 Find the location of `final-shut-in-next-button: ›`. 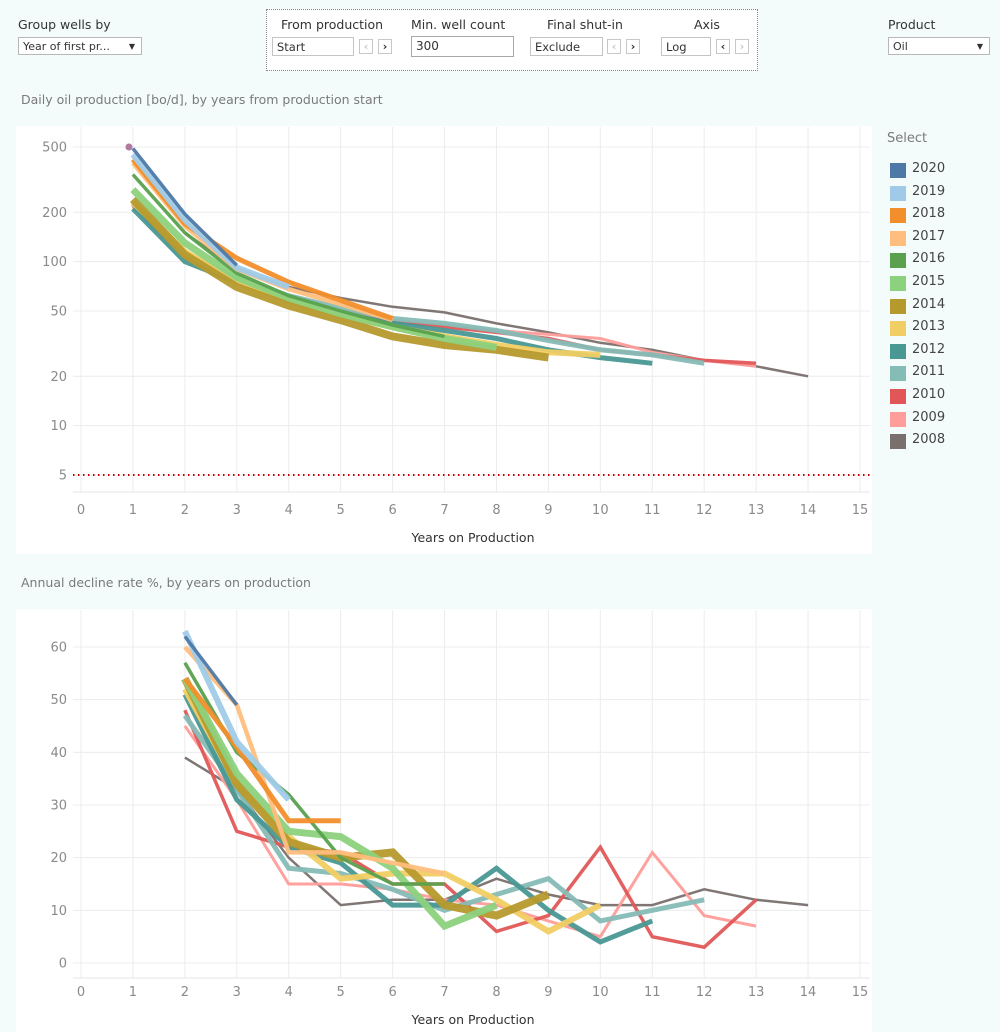

final-shut-in-next-button: › is located at coordinates (633, 46).